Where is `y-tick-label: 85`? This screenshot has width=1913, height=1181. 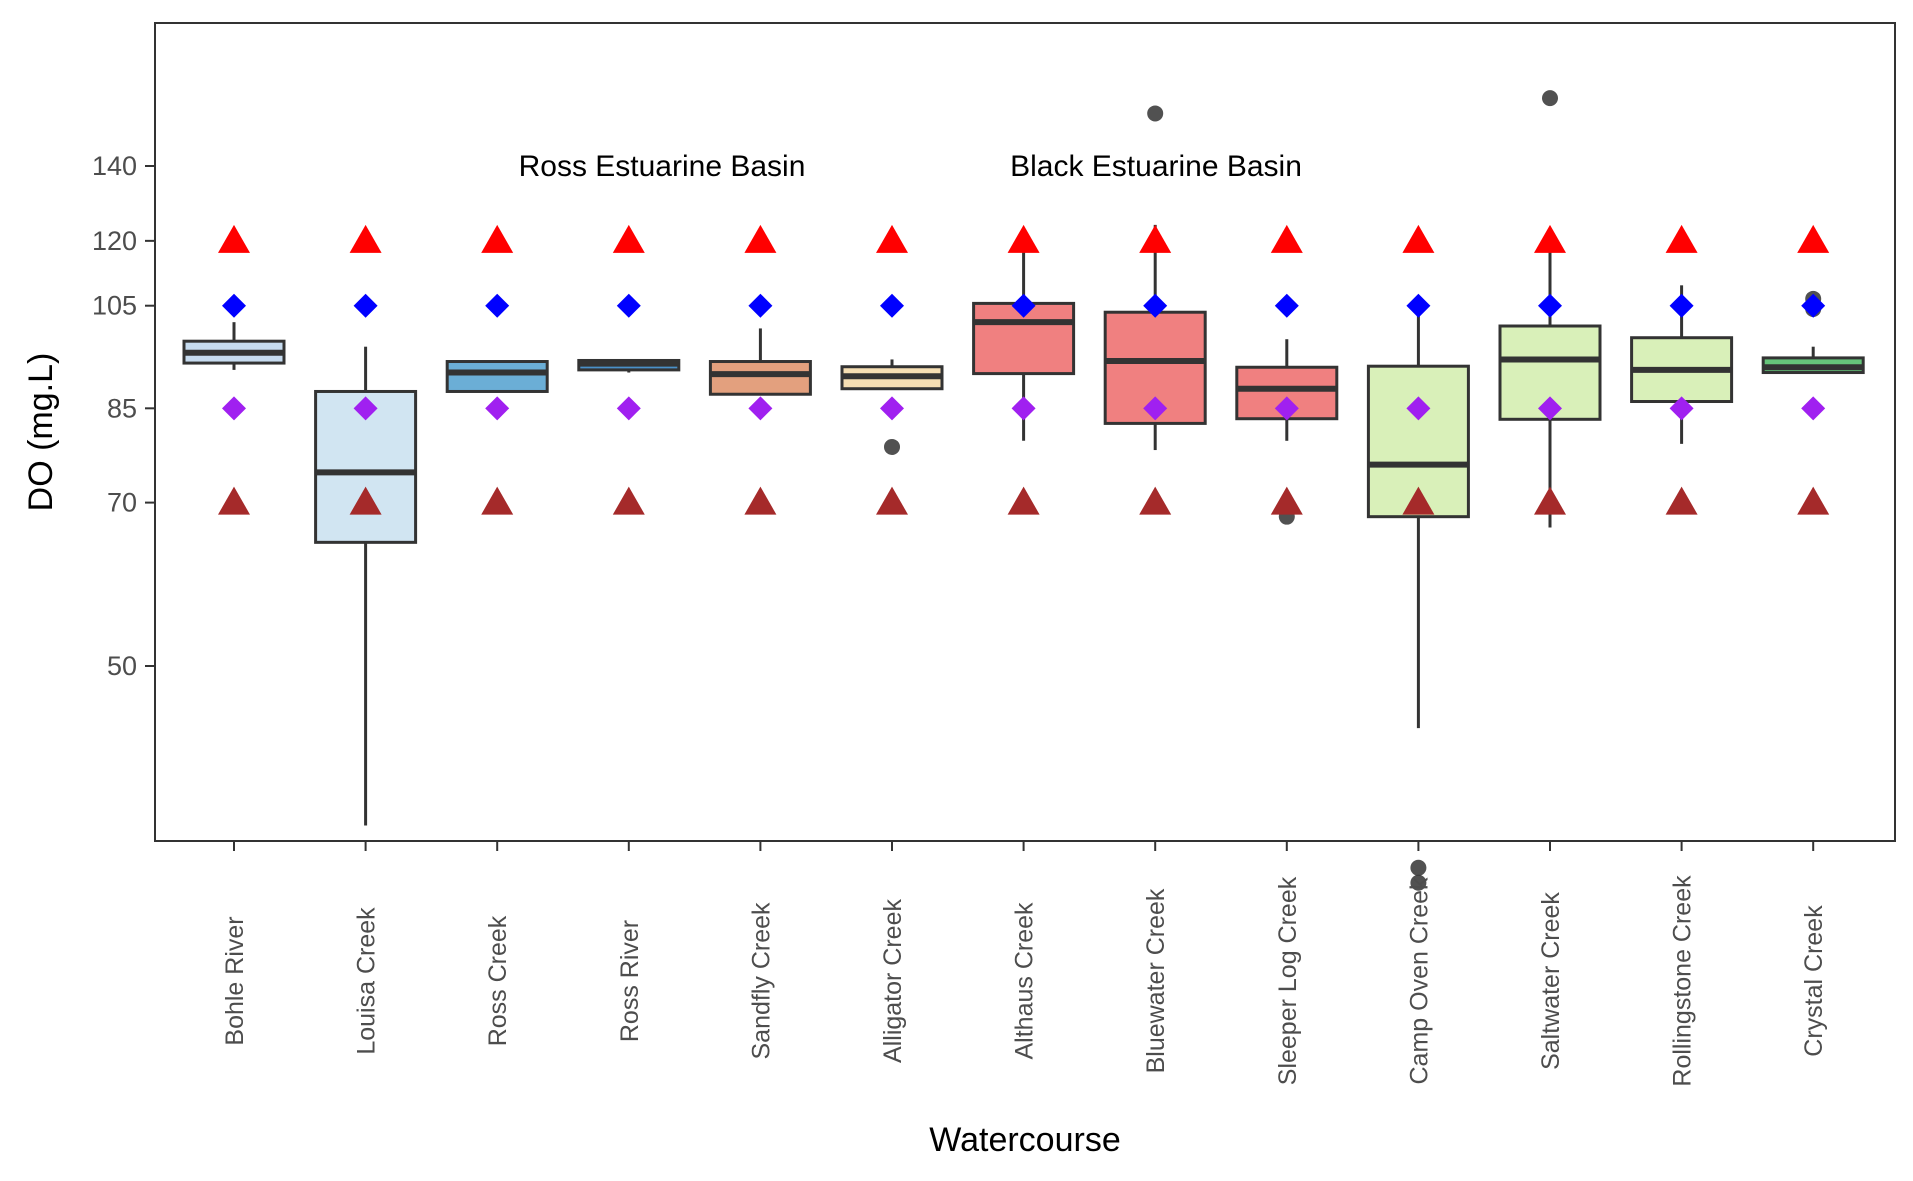 y-tick-label: 85 is located at coordinates (122, 408).